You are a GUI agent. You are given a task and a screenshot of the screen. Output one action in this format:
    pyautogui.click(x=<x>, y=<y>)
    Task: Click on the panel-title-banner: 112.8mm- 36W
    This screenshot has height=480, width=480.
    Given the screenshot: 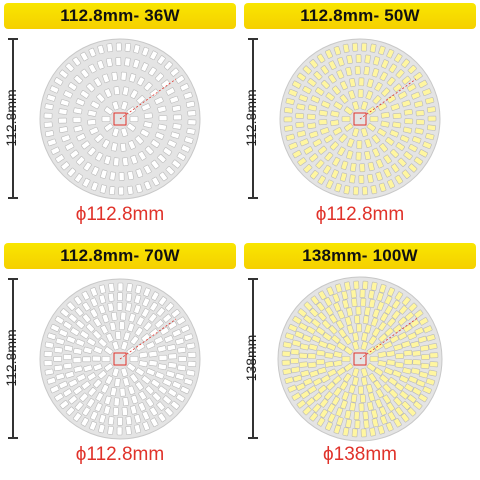 What is the action you would take?
    pyautogui.click(x=120, y=16)
    